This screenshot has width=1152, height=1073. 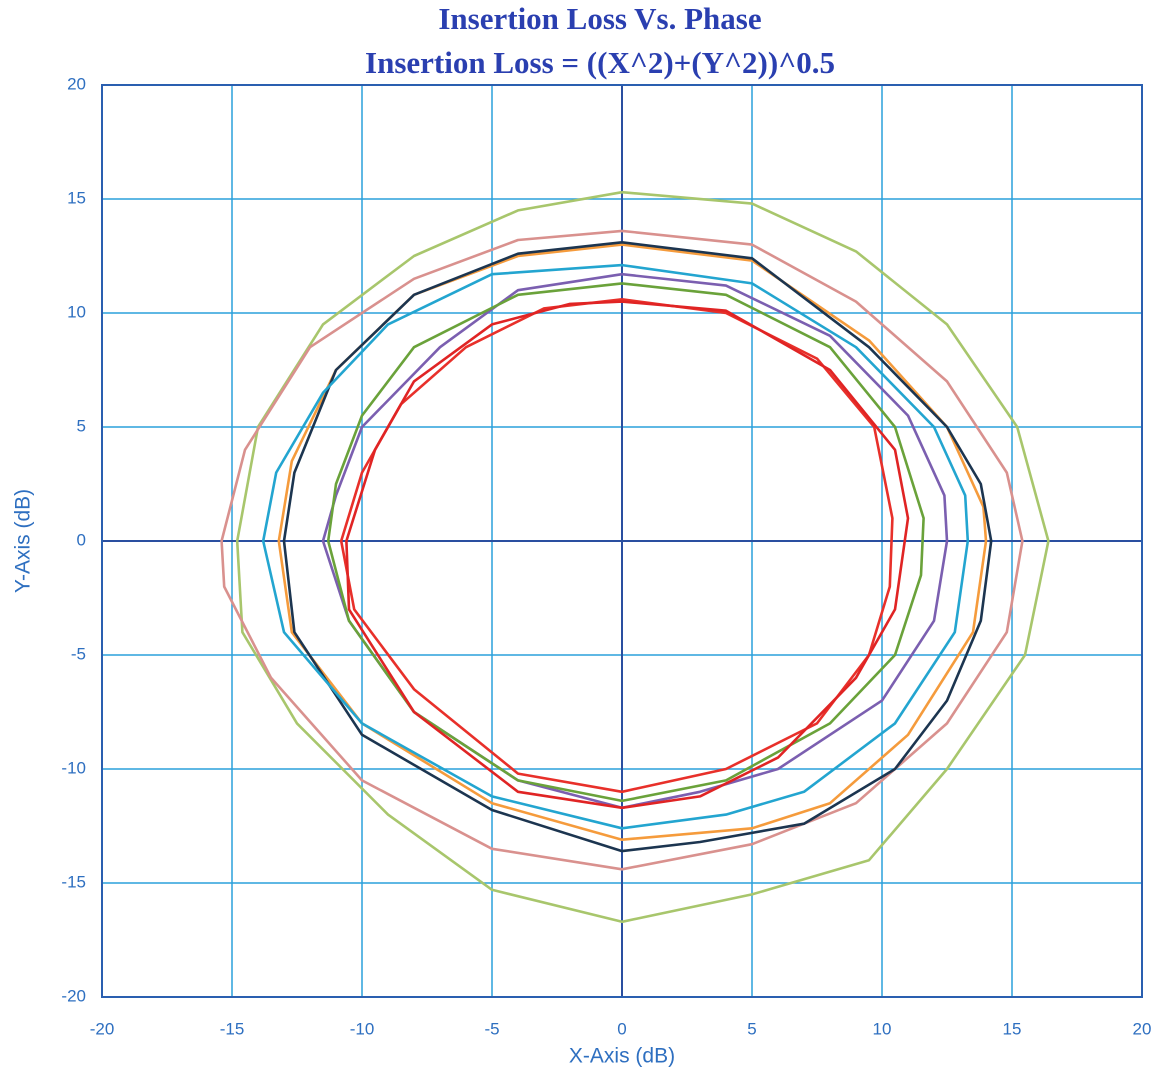 I want to click on x-tick-label: -10, so click(x=362, y=1028).